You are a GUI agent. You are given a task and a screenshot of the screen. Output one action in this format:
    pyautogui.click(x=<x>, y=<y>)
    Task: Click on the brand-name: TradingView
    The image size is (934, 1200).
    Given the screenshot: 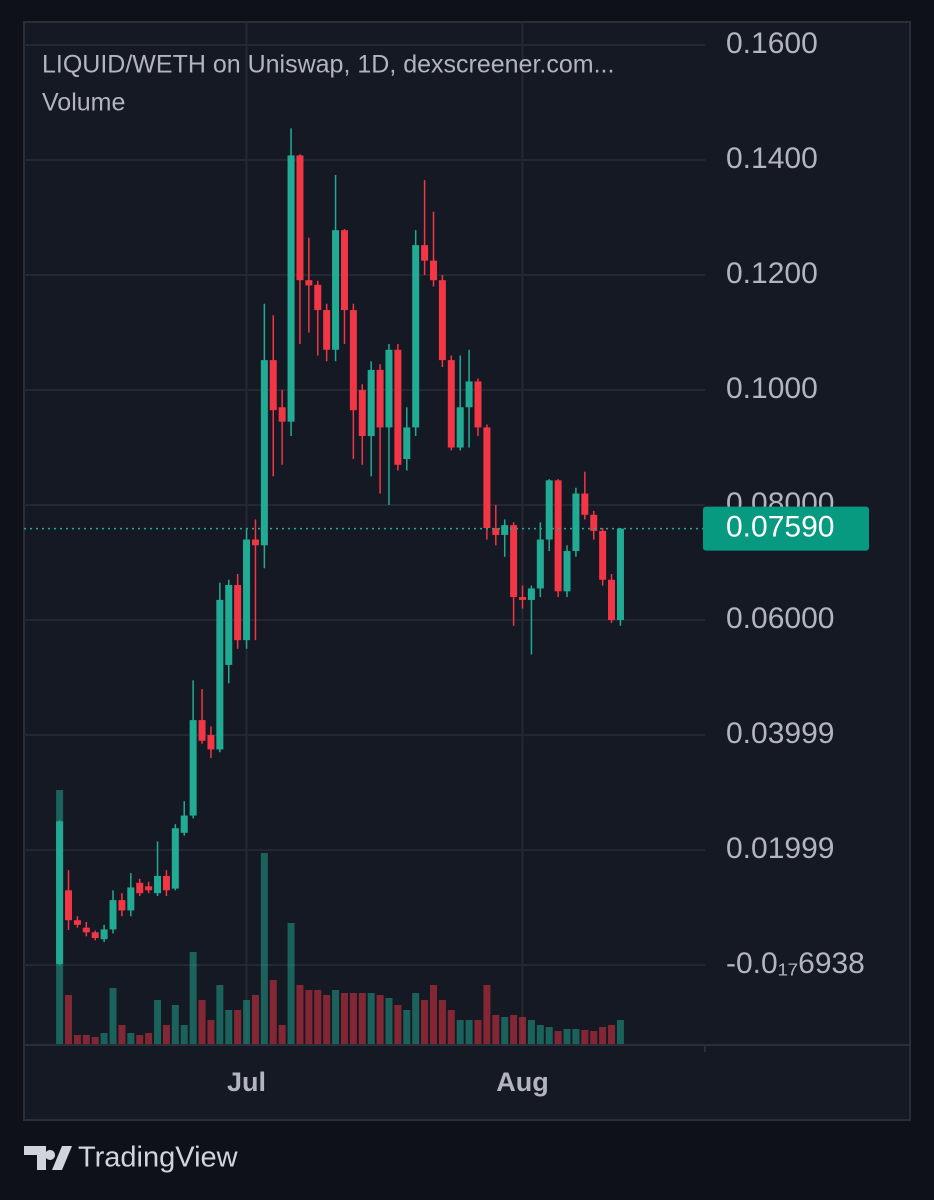 What is the action you would take?
    pyautogui.click(x=158, y=1158)
    